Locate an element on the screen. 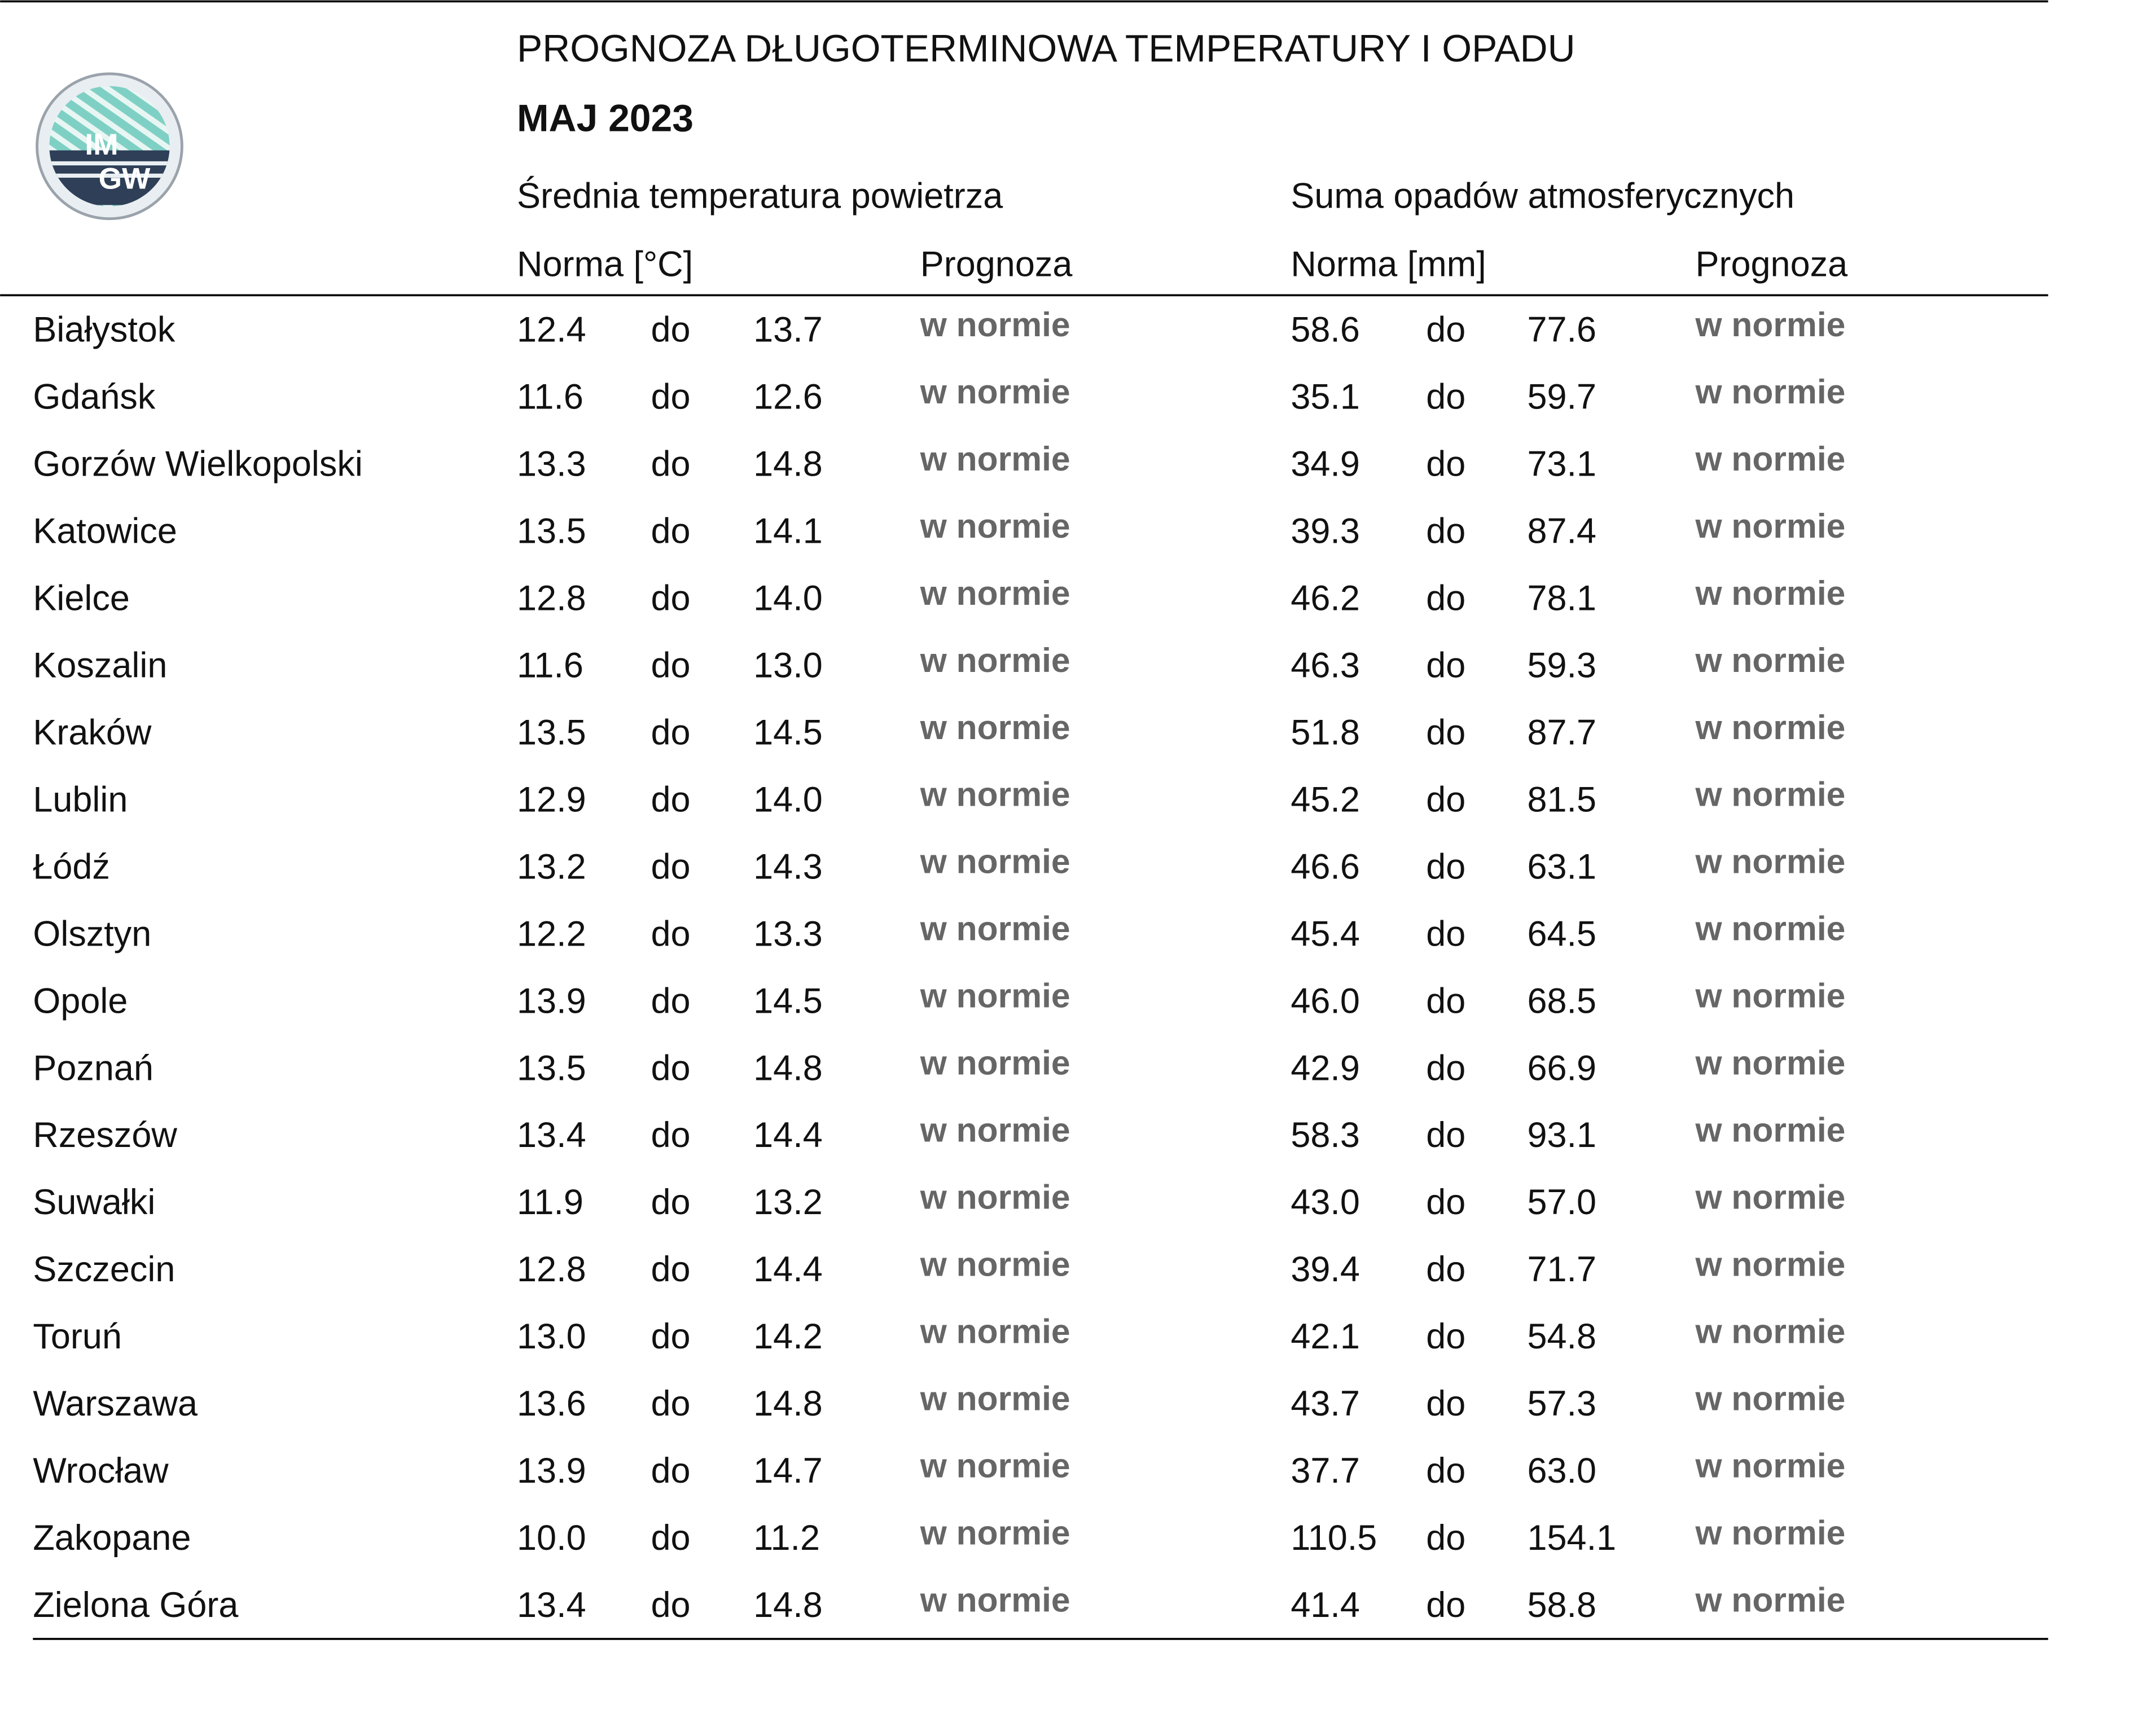  precip-max: 58.8 is located at coordinates (1561, 1605).